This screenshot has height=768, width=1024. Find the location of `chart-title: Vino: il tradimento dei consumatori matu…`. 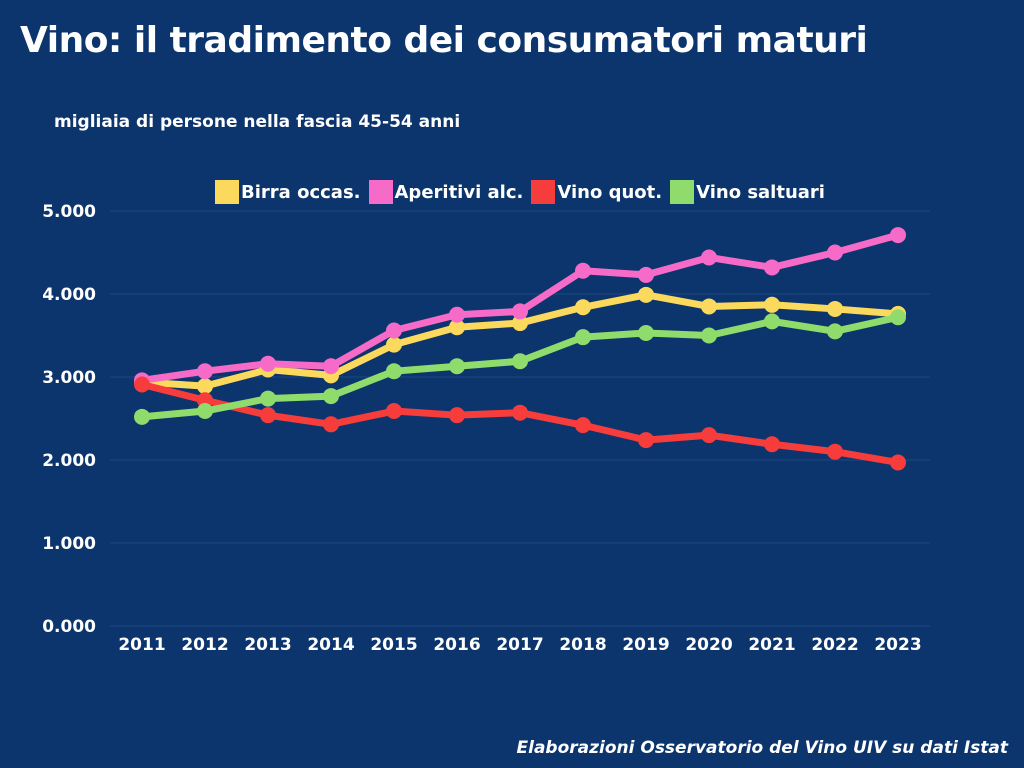

chart-title: Vino: il tradimento dei consumatori matu… is located at coordinates (444, 40).